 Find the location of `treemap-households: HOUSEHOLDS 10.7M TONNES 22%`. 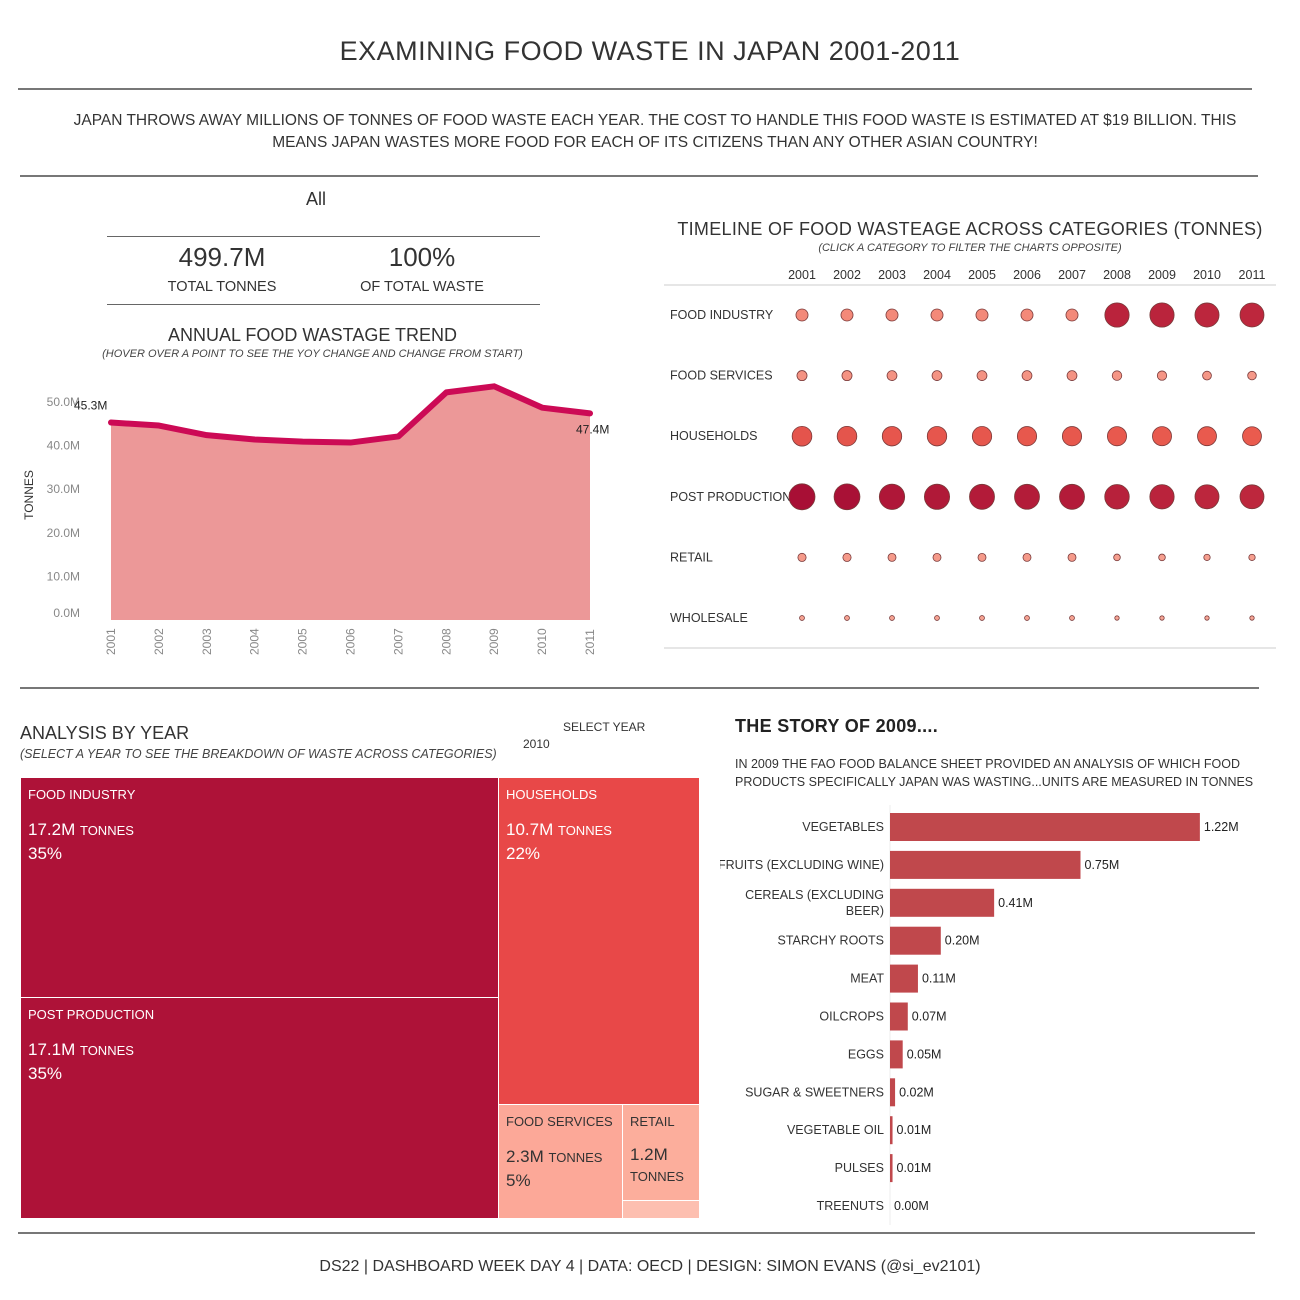

treemap-households: HOUSEHOLDS 10.7M TONNES 22% is located at coordinates (599, 941).